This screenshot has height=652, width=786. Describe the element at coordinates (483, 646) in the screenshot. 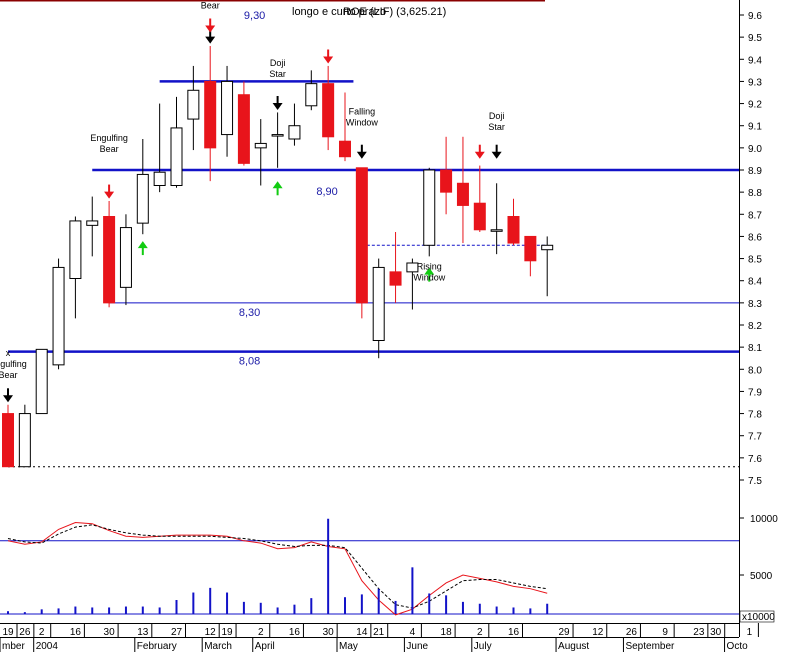

I see `period-label: July` at that location.